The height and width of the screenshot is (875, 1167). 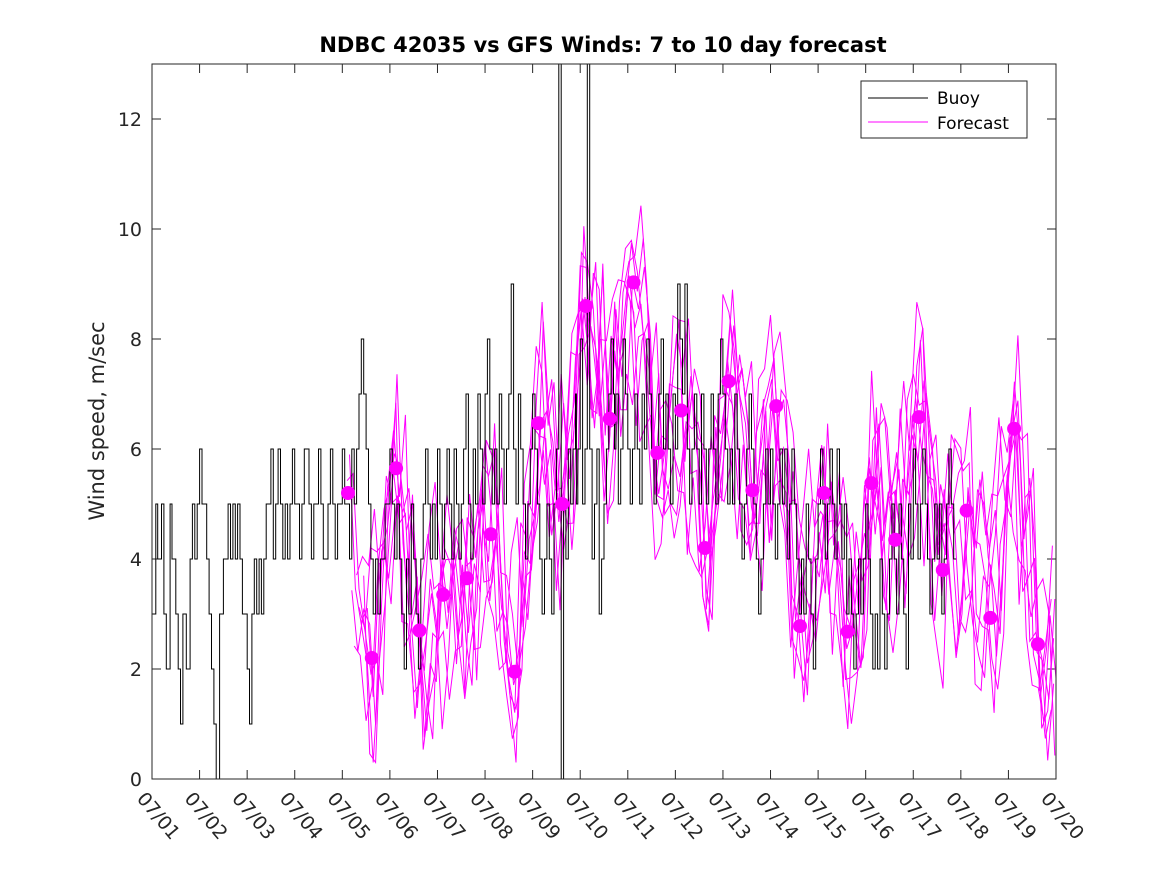 What do you see at coordinates (301, 816) in the screenshot?
I see `x-tick-label-3: 07/04` at bounding box center [301, 816].